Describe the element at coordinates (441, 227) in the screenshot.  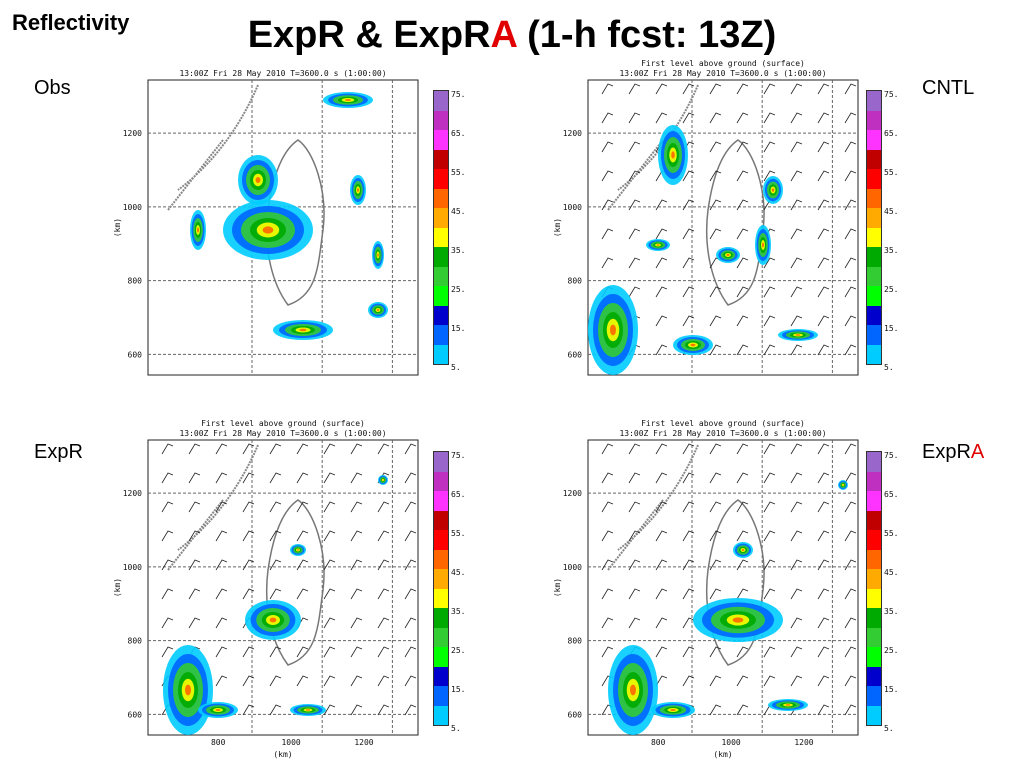
I see `colorbar-scale` at that location.